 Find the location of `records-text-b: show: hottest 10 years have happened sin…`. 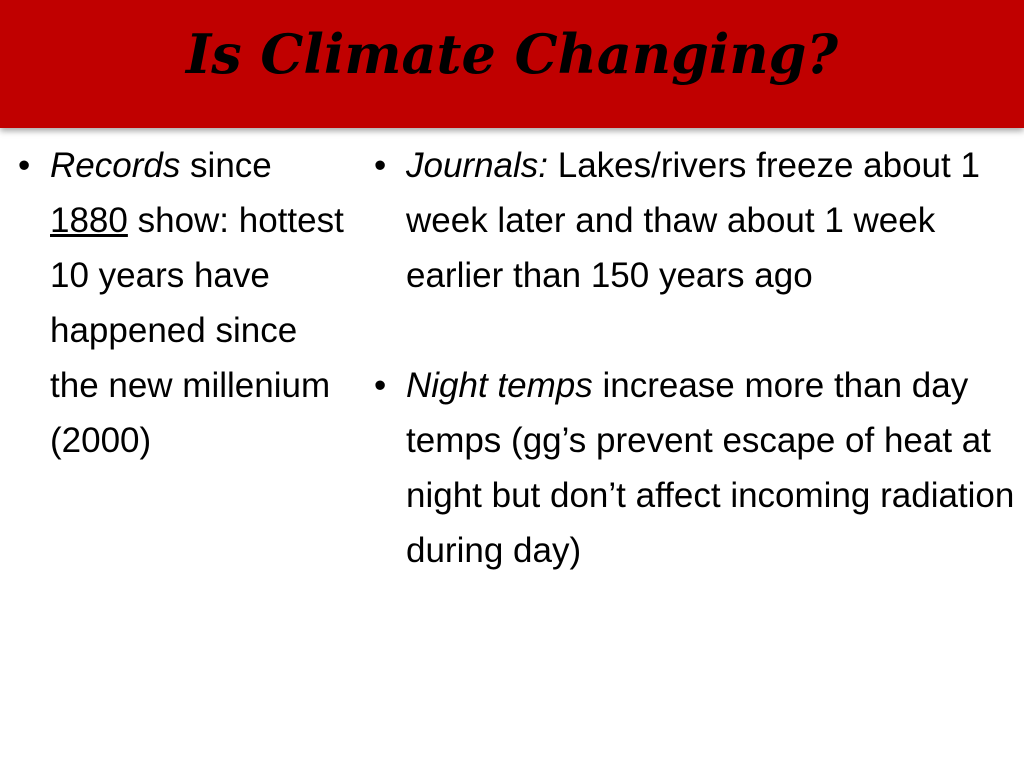

records-text-b: show: hottest 10 years have happened sin… is located at coordinates (197, 330).